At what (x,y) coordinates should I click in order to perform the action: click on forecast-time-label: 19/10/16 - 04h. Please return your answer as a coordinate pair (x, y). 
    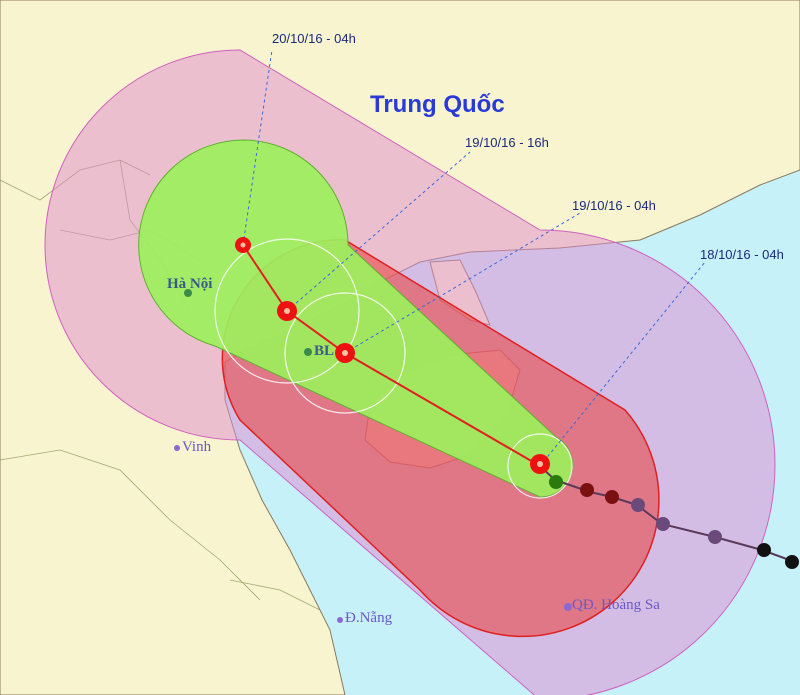
    Looking at the image, I should click on (614, 205).